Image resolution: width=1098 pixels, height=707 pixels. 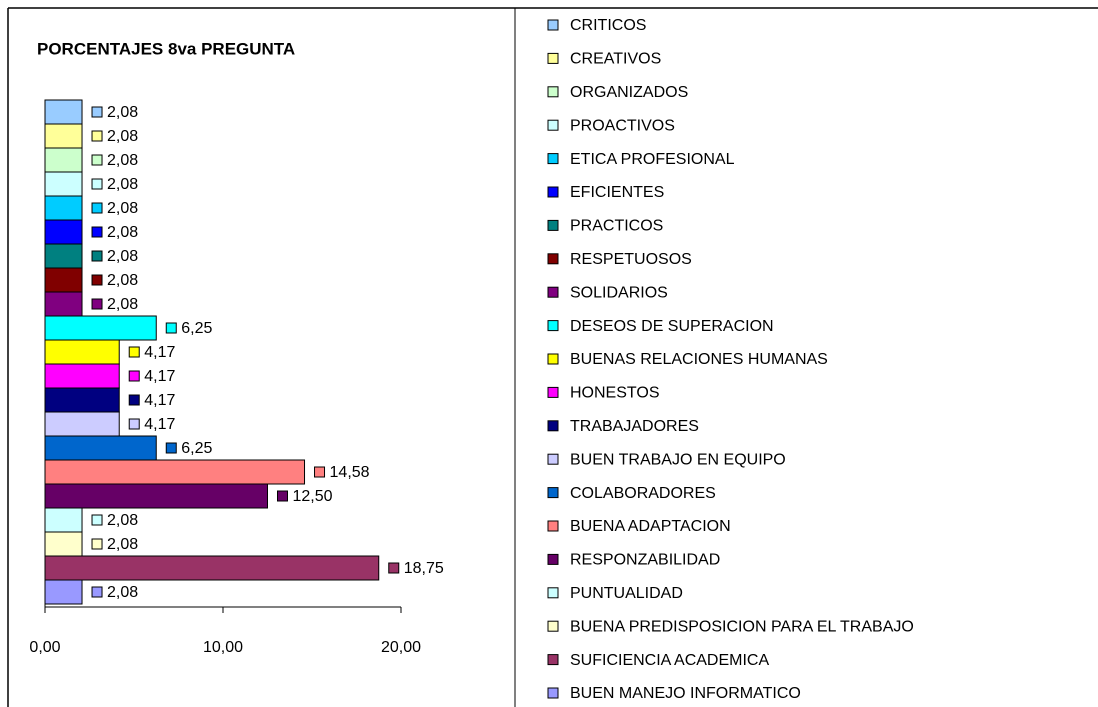 What do you see at coordinates (645, 560) in the screenshot?
I see `legend-label: RESPONZABILIDAD` at bounding box center [645, 560].